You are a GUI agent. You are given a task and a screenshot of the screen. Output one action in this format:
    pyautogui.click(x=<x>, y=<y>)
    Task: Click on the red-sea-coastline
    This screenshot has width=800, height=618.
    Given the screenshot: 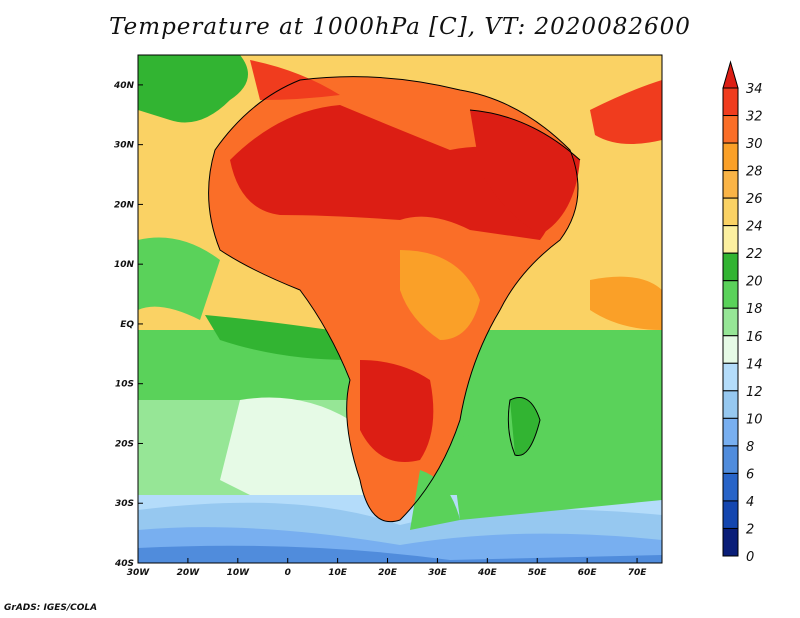 What is the action you would take?
    pyautogui.click(x=525, y=135)
    